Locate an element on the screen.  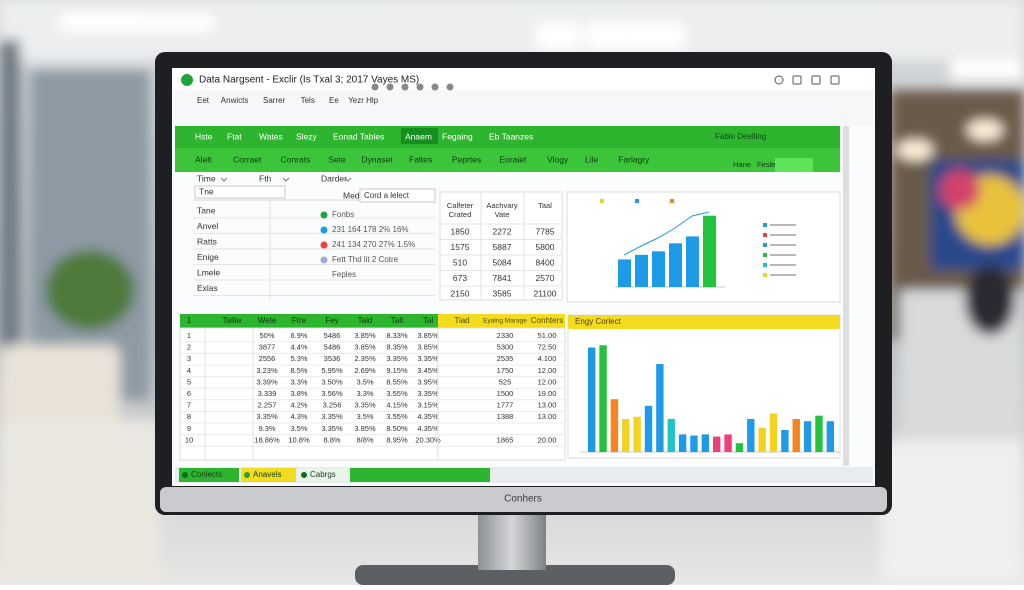
name-box is located at coordinates (240, 192).